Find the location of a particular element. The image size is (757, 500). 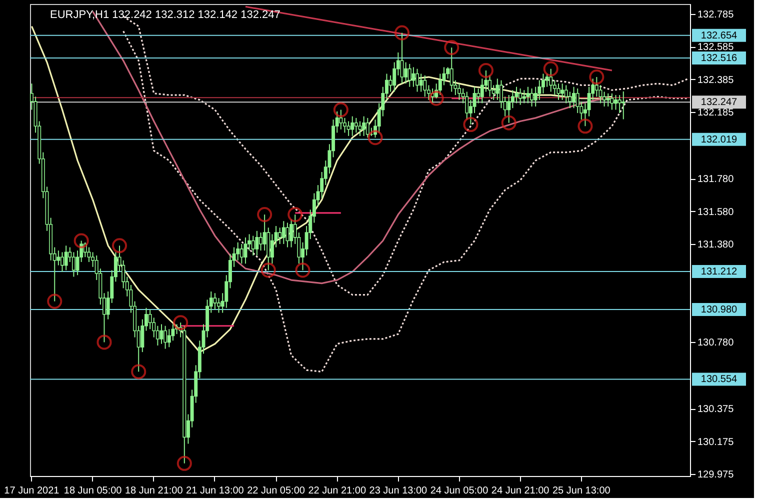

ref-line-label: 130.980 is located at coordinates (719, 310).